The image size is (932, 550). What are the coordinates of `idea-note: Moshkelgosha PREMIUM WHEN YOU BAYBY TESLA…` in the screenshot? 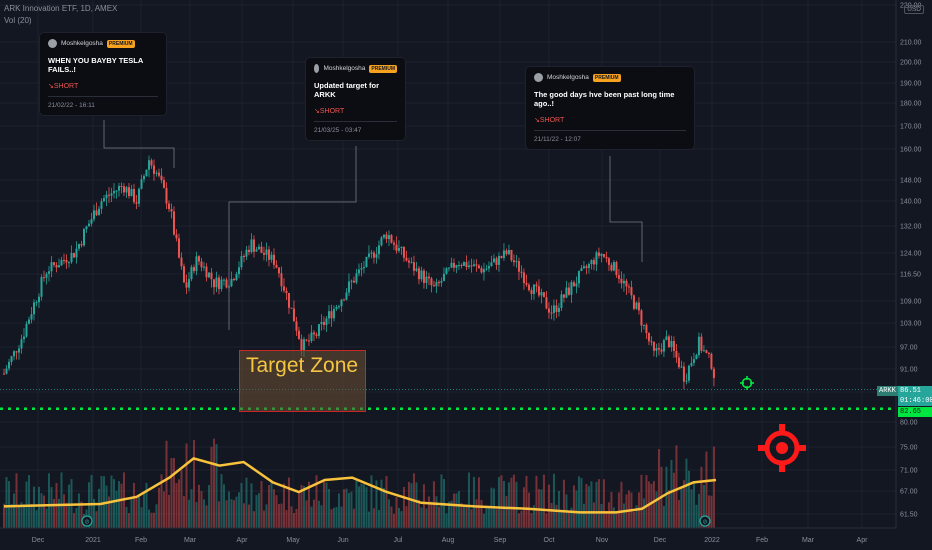 It's located at (103, 74).